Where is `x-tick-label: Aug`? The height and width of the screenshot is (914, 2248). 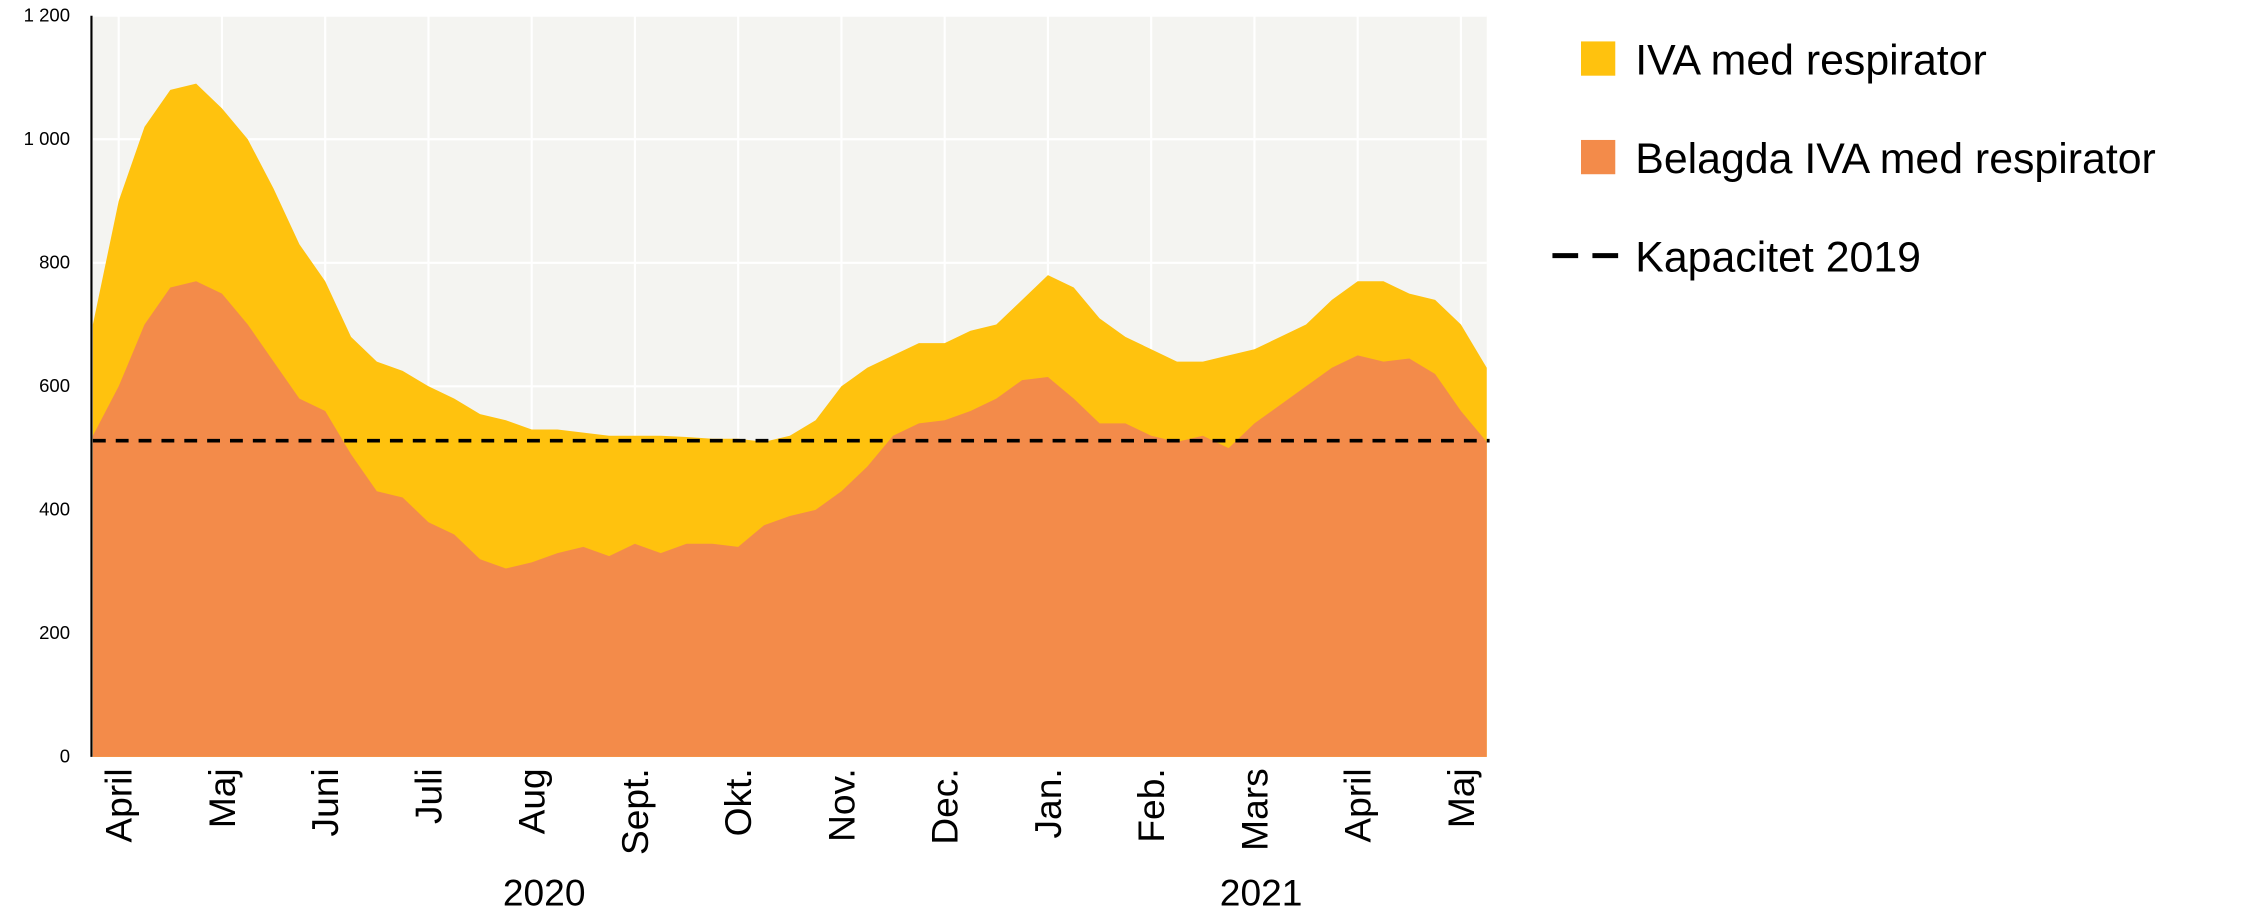 x-tick-label: Aug is located at coordinates (532, 801).